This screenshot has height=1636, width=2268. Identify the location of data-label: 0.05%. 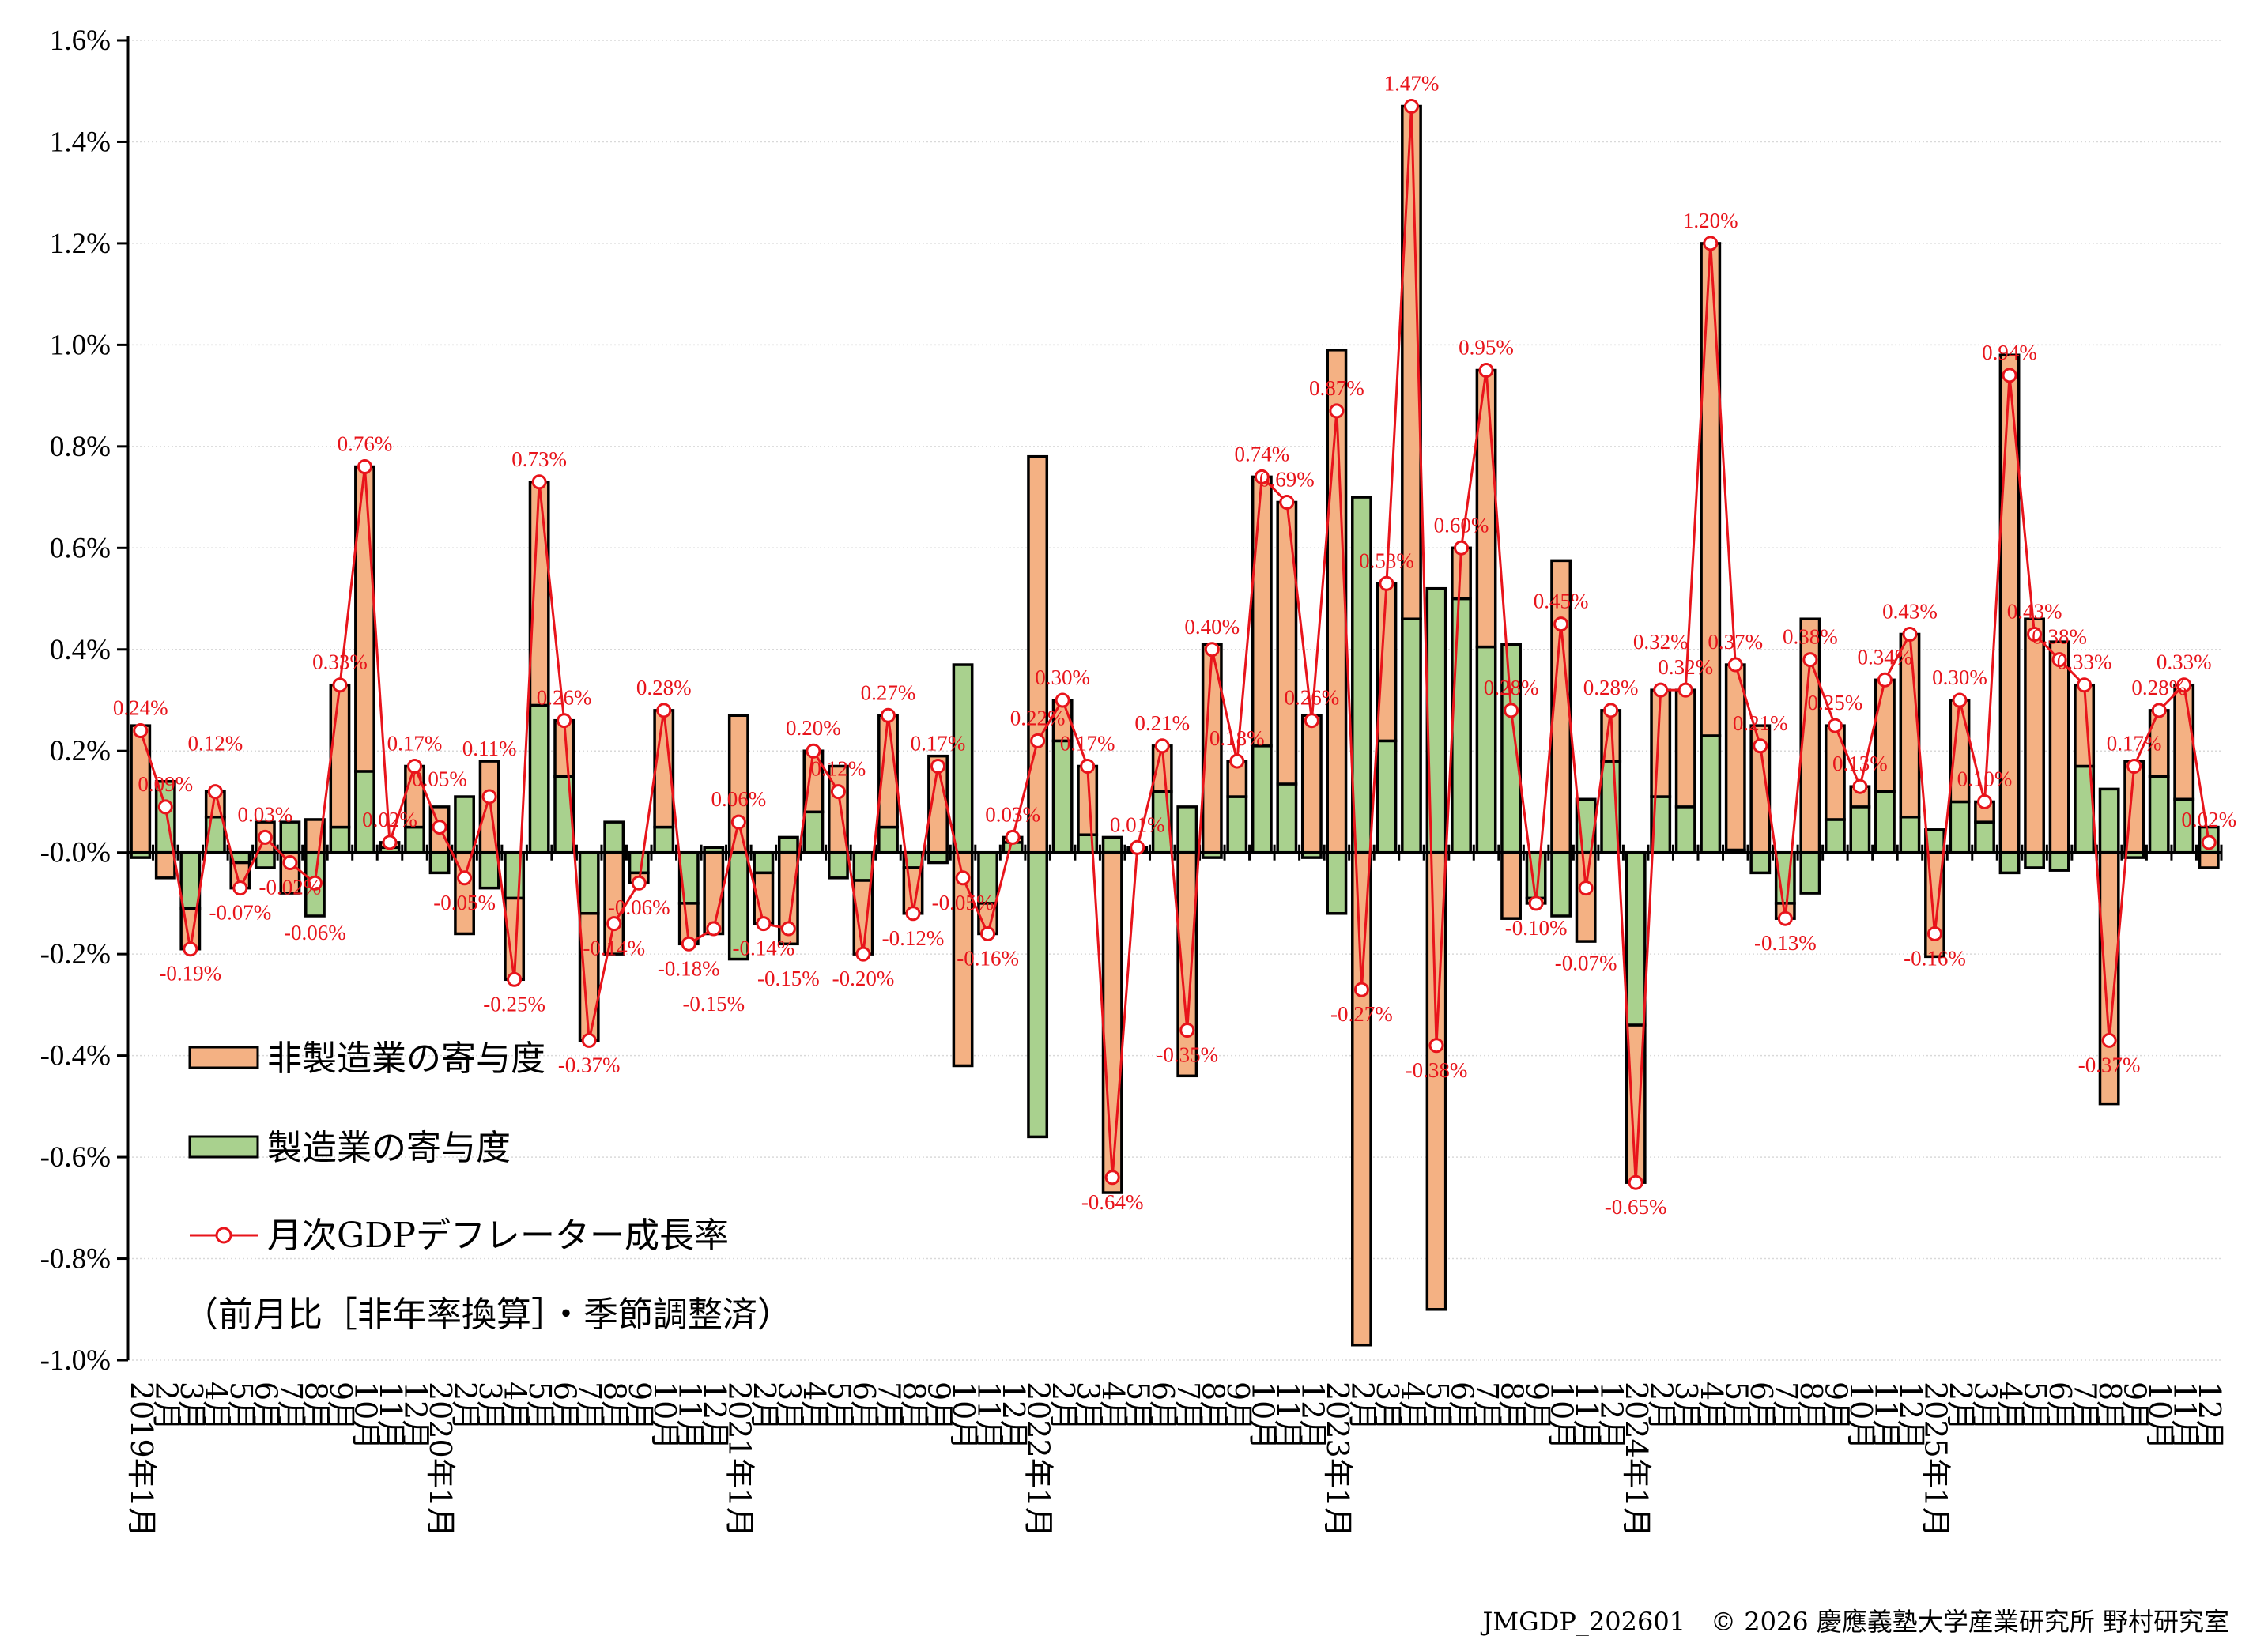
(439, 779).